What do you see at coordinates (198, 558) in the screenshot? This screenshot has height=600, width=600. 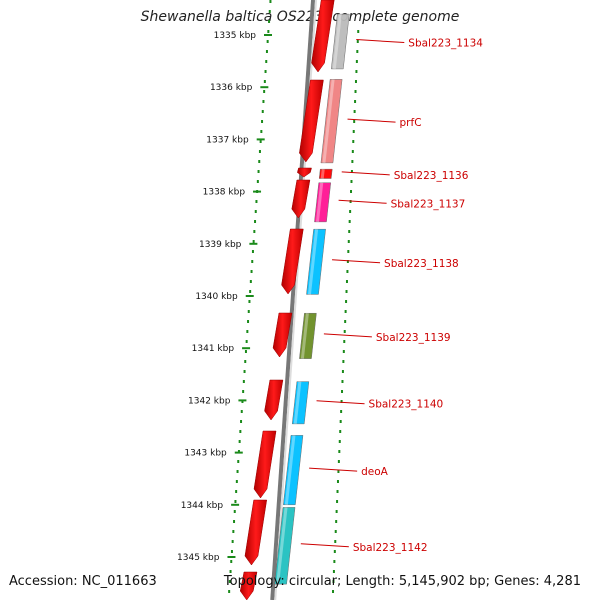 I see `tick-label: 1345 kbp` at bounding box center [198, 558].